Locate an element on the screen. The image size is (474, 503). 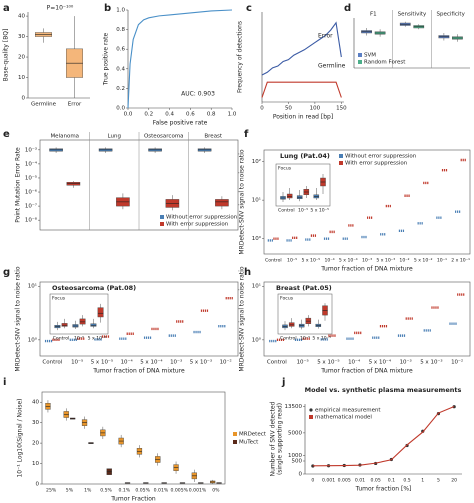
y-tick-label: 10¹ is located at coordinates (32, 286).